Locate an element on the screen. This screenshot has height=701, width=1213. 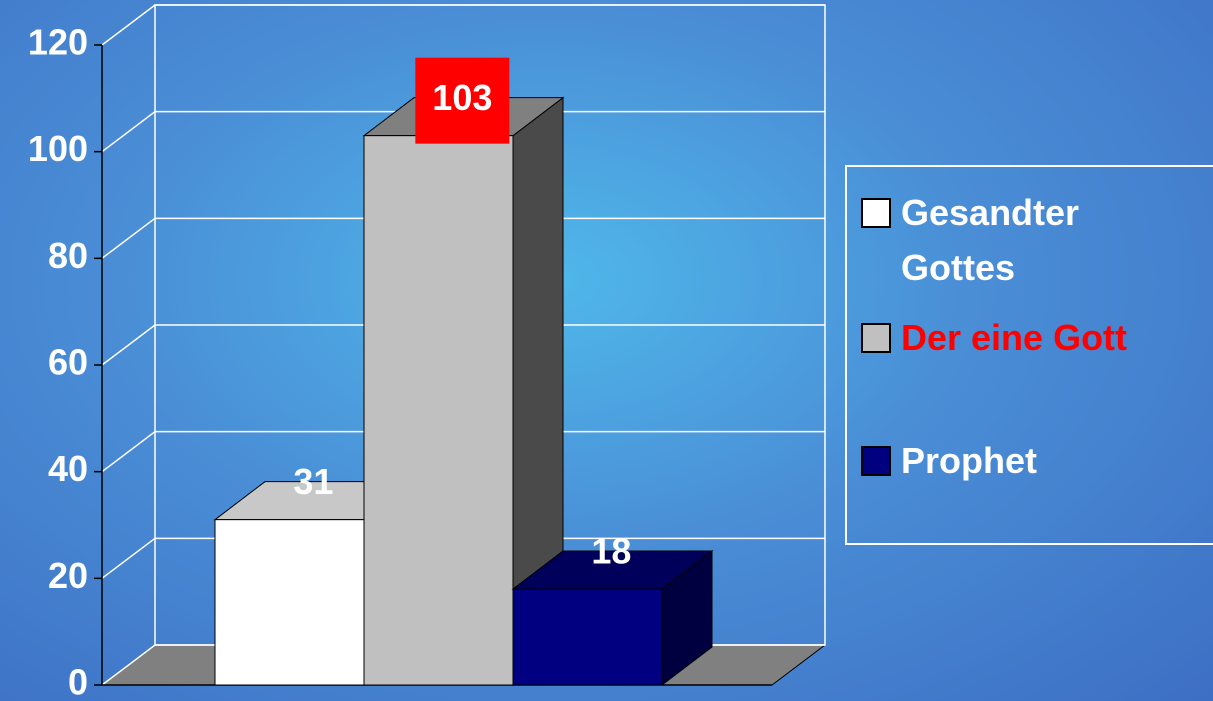
value-label: 31 is located at coordinates (313, 481).